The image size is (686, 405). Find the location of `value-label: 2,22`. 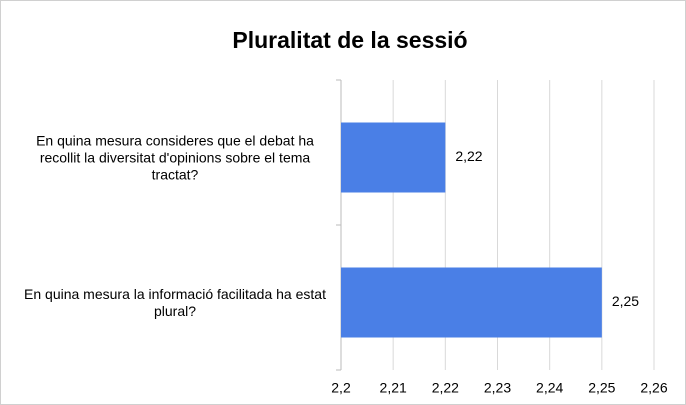

value-label: 2,22 is located at coordinates (468, 156).